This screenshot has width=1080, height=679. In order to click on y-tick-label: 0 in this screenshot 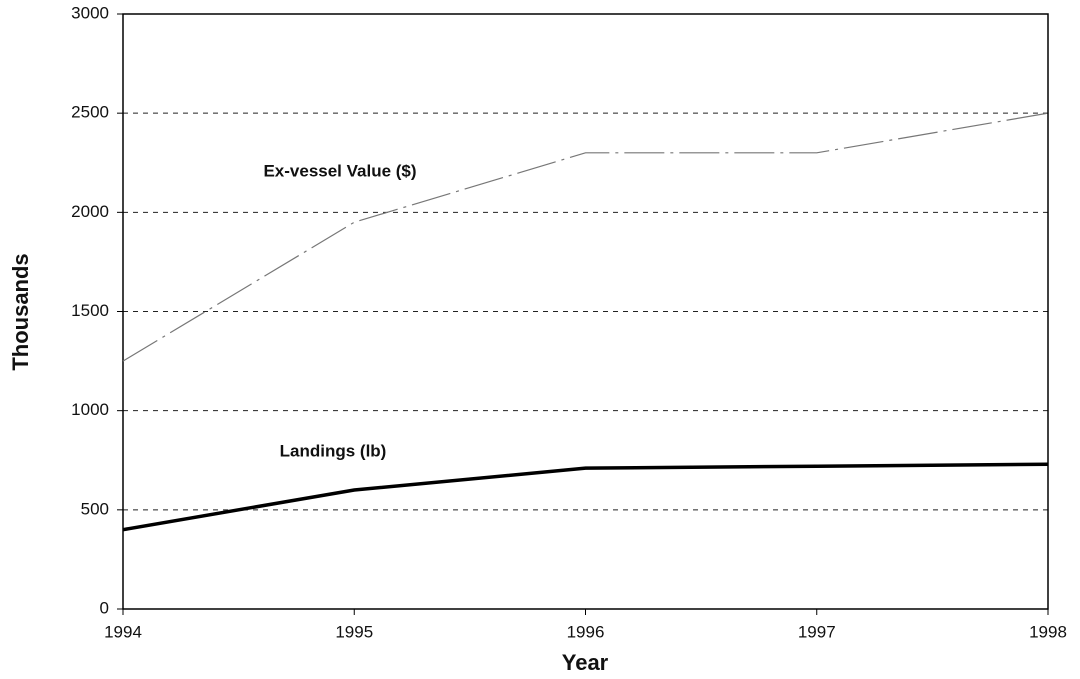, I will do `click(104, 607)`.